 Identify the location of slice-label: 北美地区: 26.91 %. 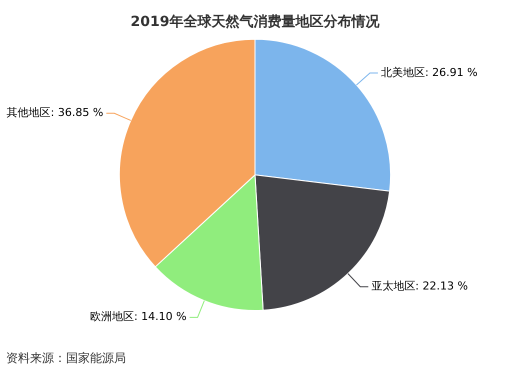
(429, 72).